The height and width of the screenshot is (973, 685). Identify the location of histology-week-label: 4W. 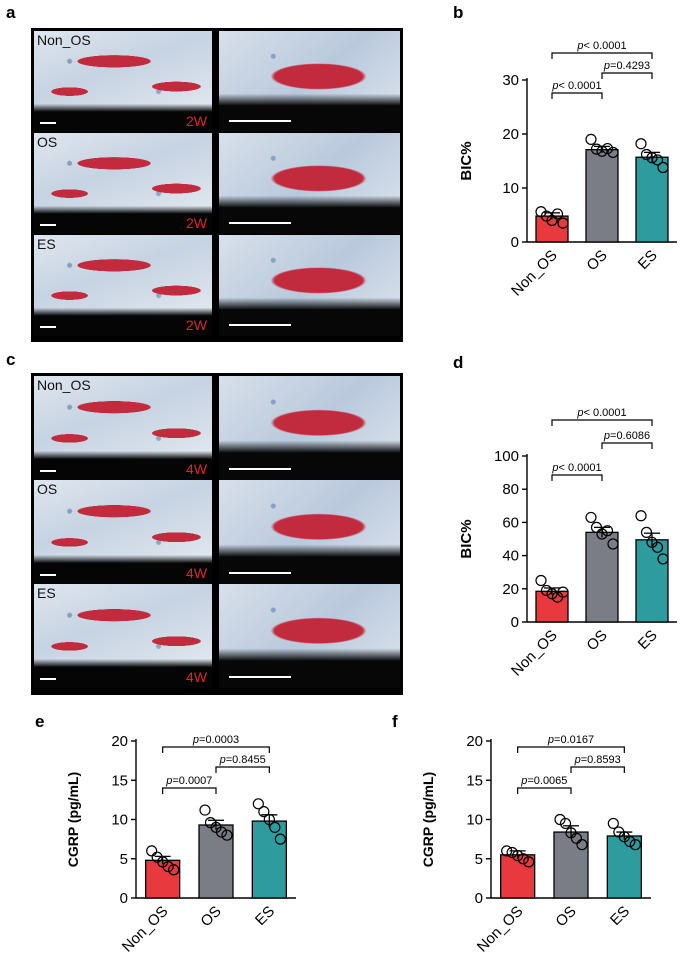
(196, 469).